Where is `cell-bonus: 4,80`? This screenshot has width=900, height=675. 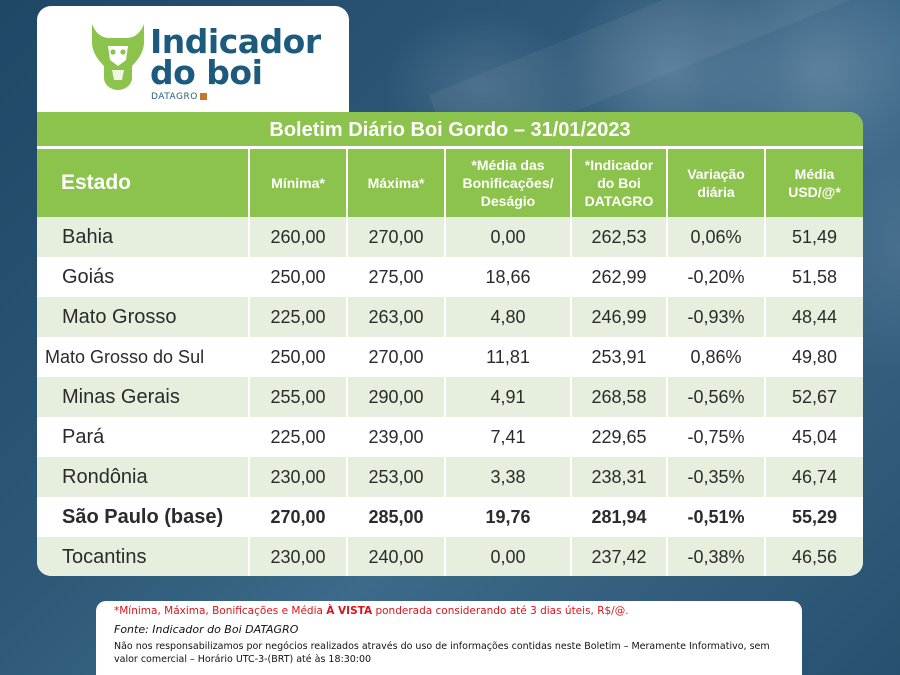
cell-bonus: 4,80 is located at coordinates (508, 317).